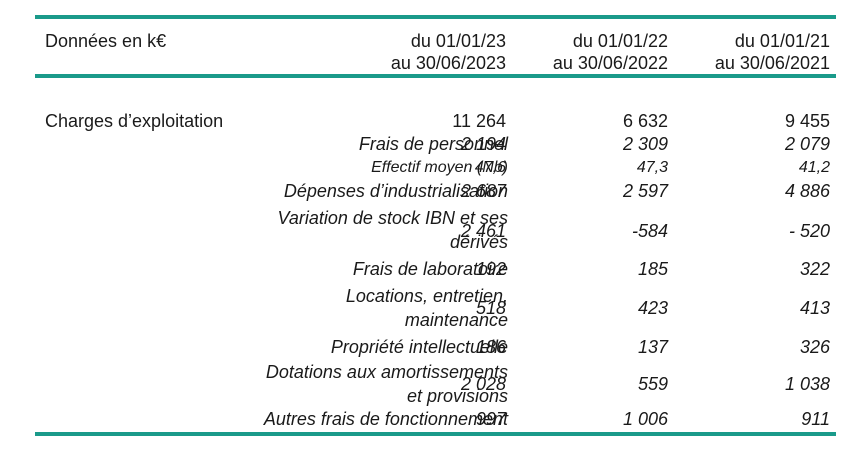 The height and width of the screenshot is (457, 864). I want to click on cell-industrialisation-2022: 2 597, so click(645, 191).